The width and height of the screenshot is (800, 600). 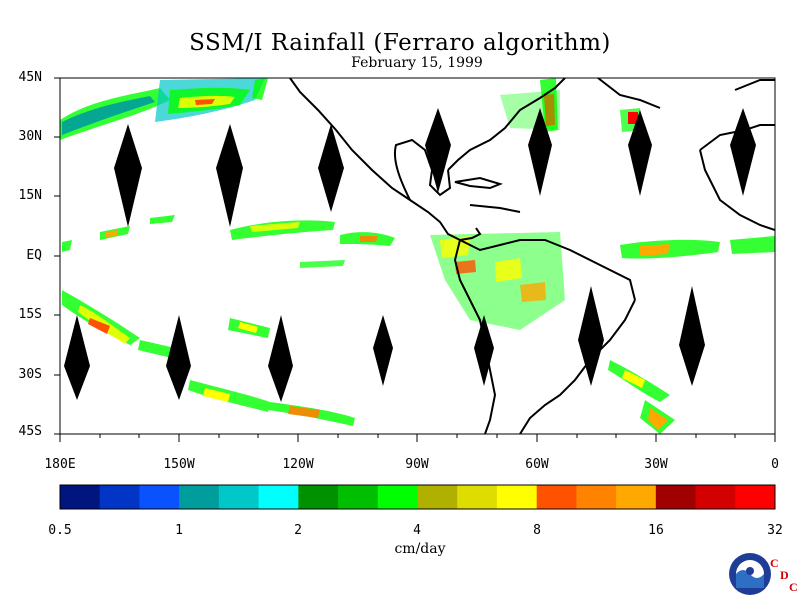 What do you see at coordinates (656, 464) in the screenshot?
I see `lon-label-30w: 30W` at bounding box center [656, 464].